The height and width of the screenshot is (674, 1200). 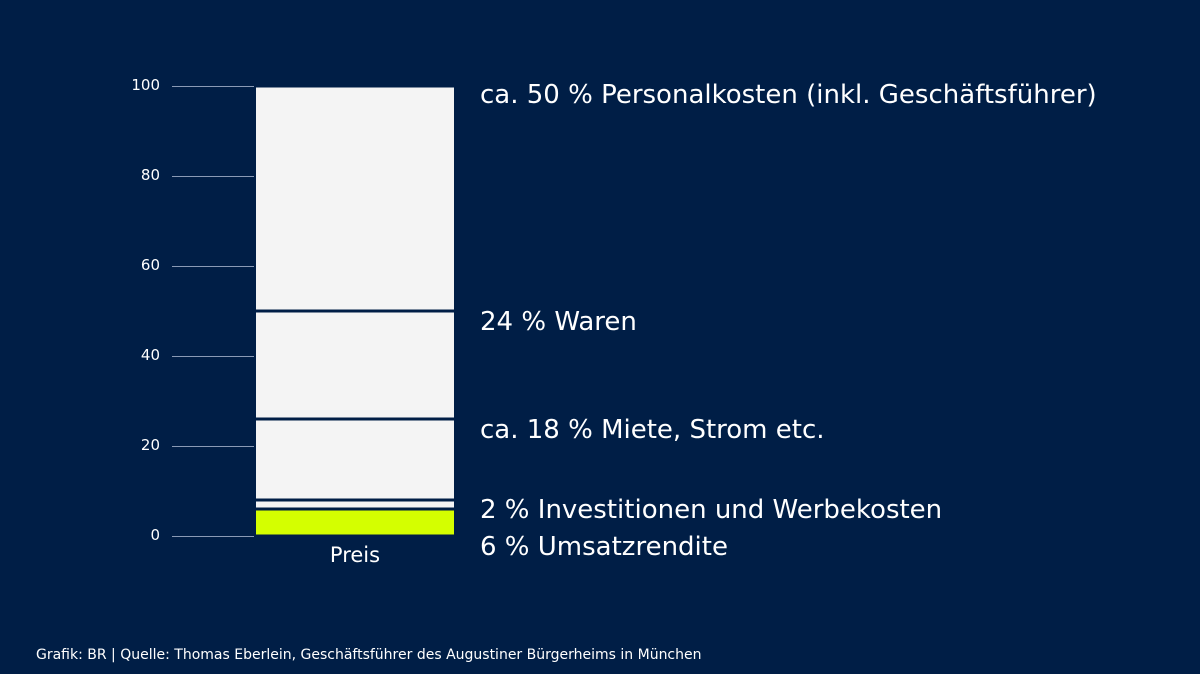 I want to click on segment-label: 6 % Umsatzrendite, so click(x=604, y=547).